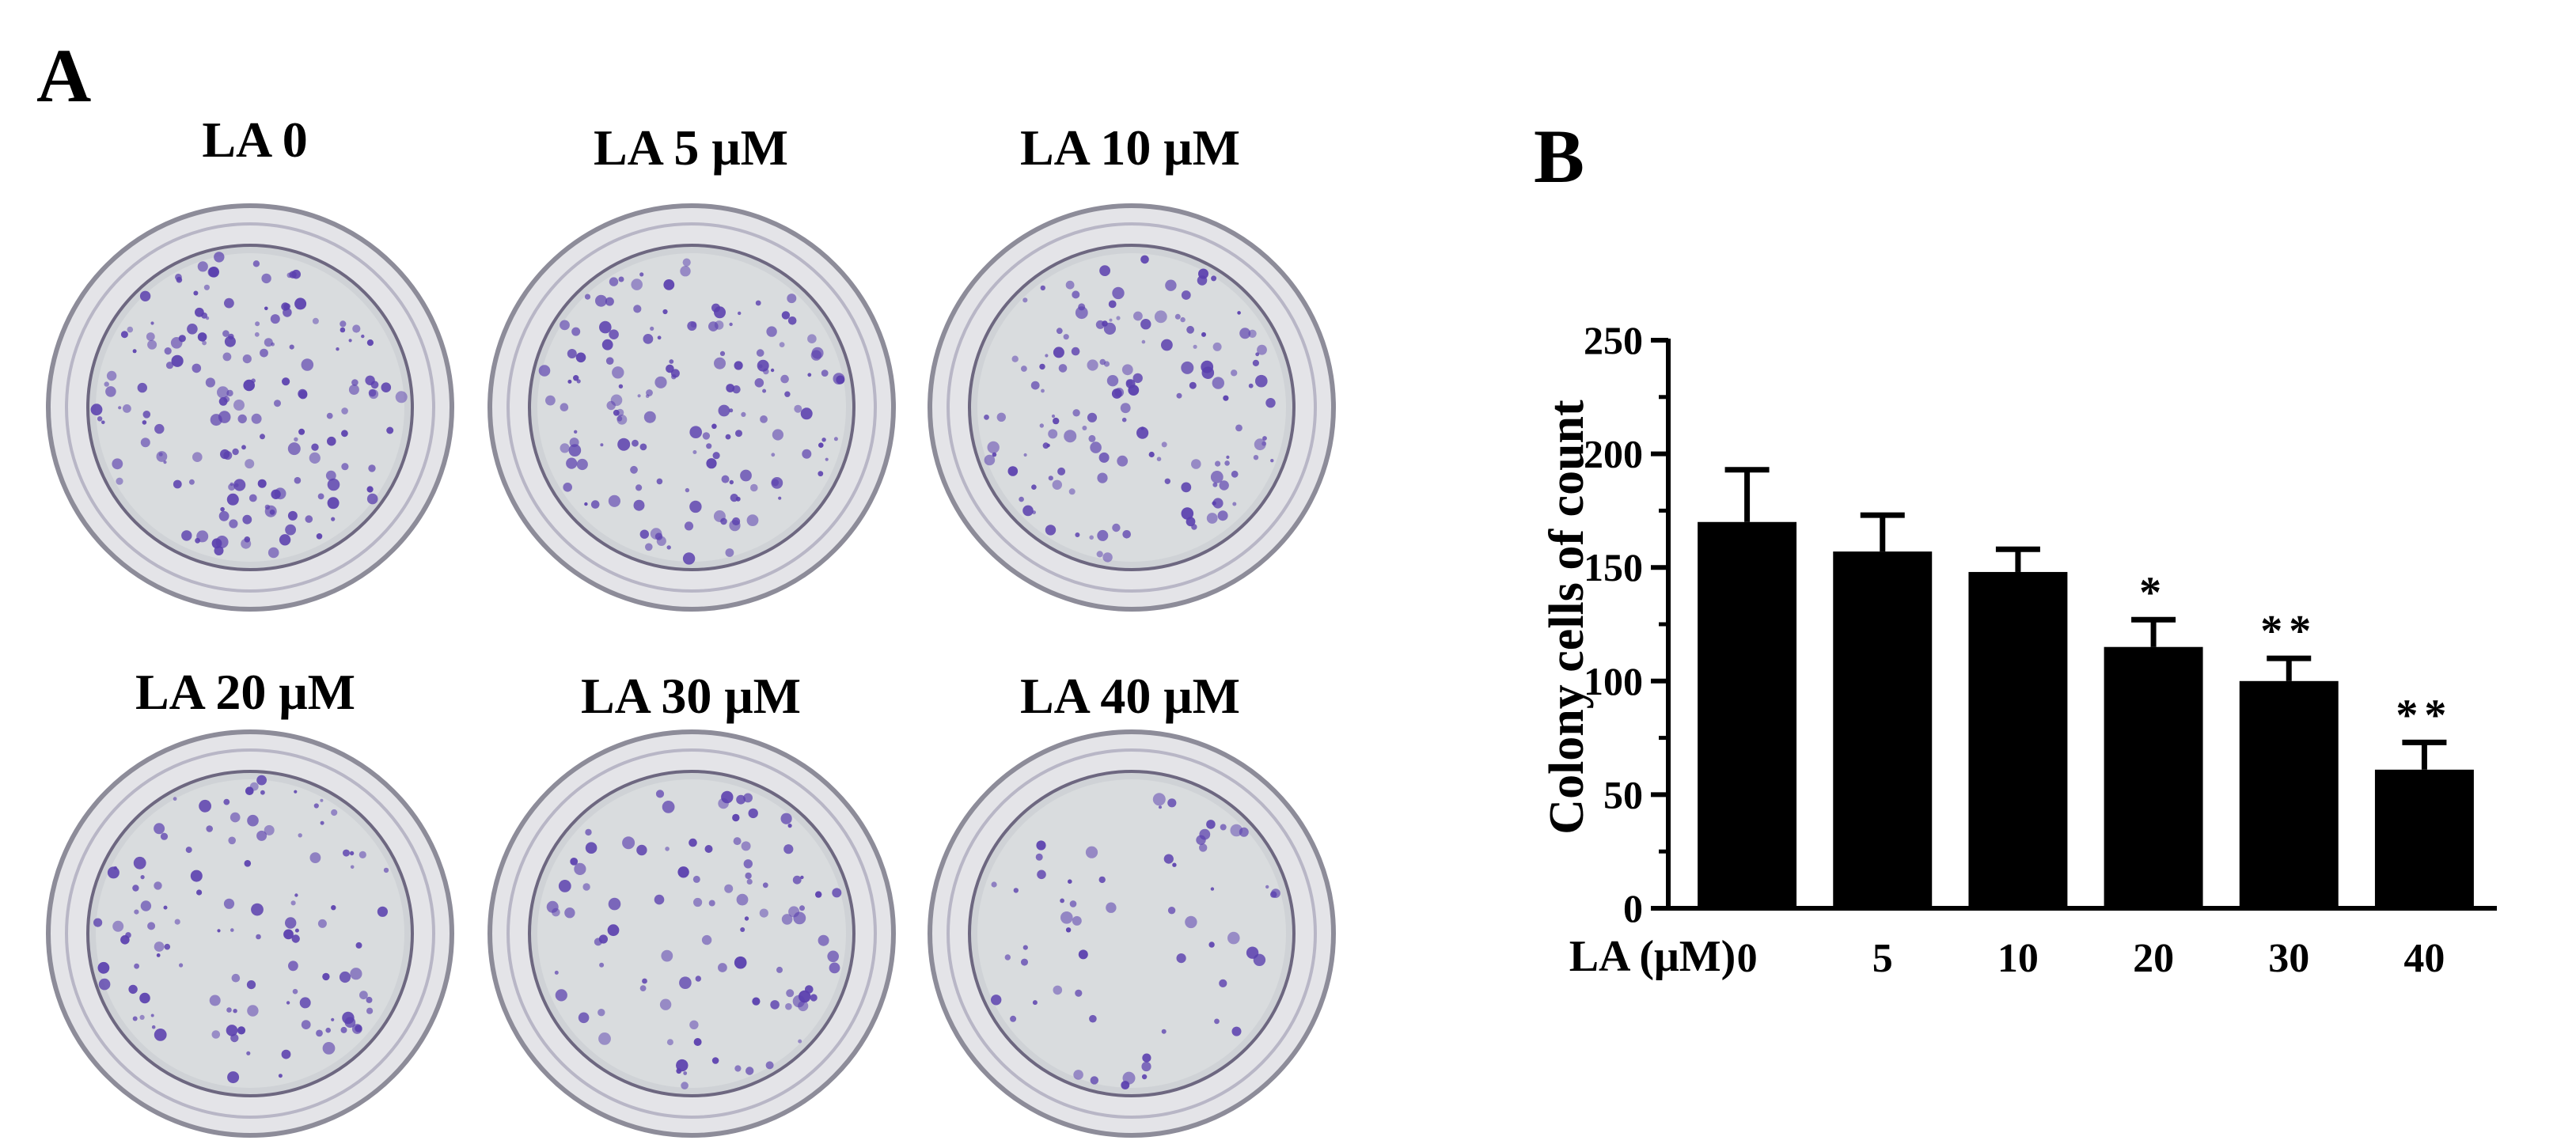  What do you see at coordinates (1559, 156) in the screenshot?
I see `panel-b-letter: B` at bounding box center [1559, 156].